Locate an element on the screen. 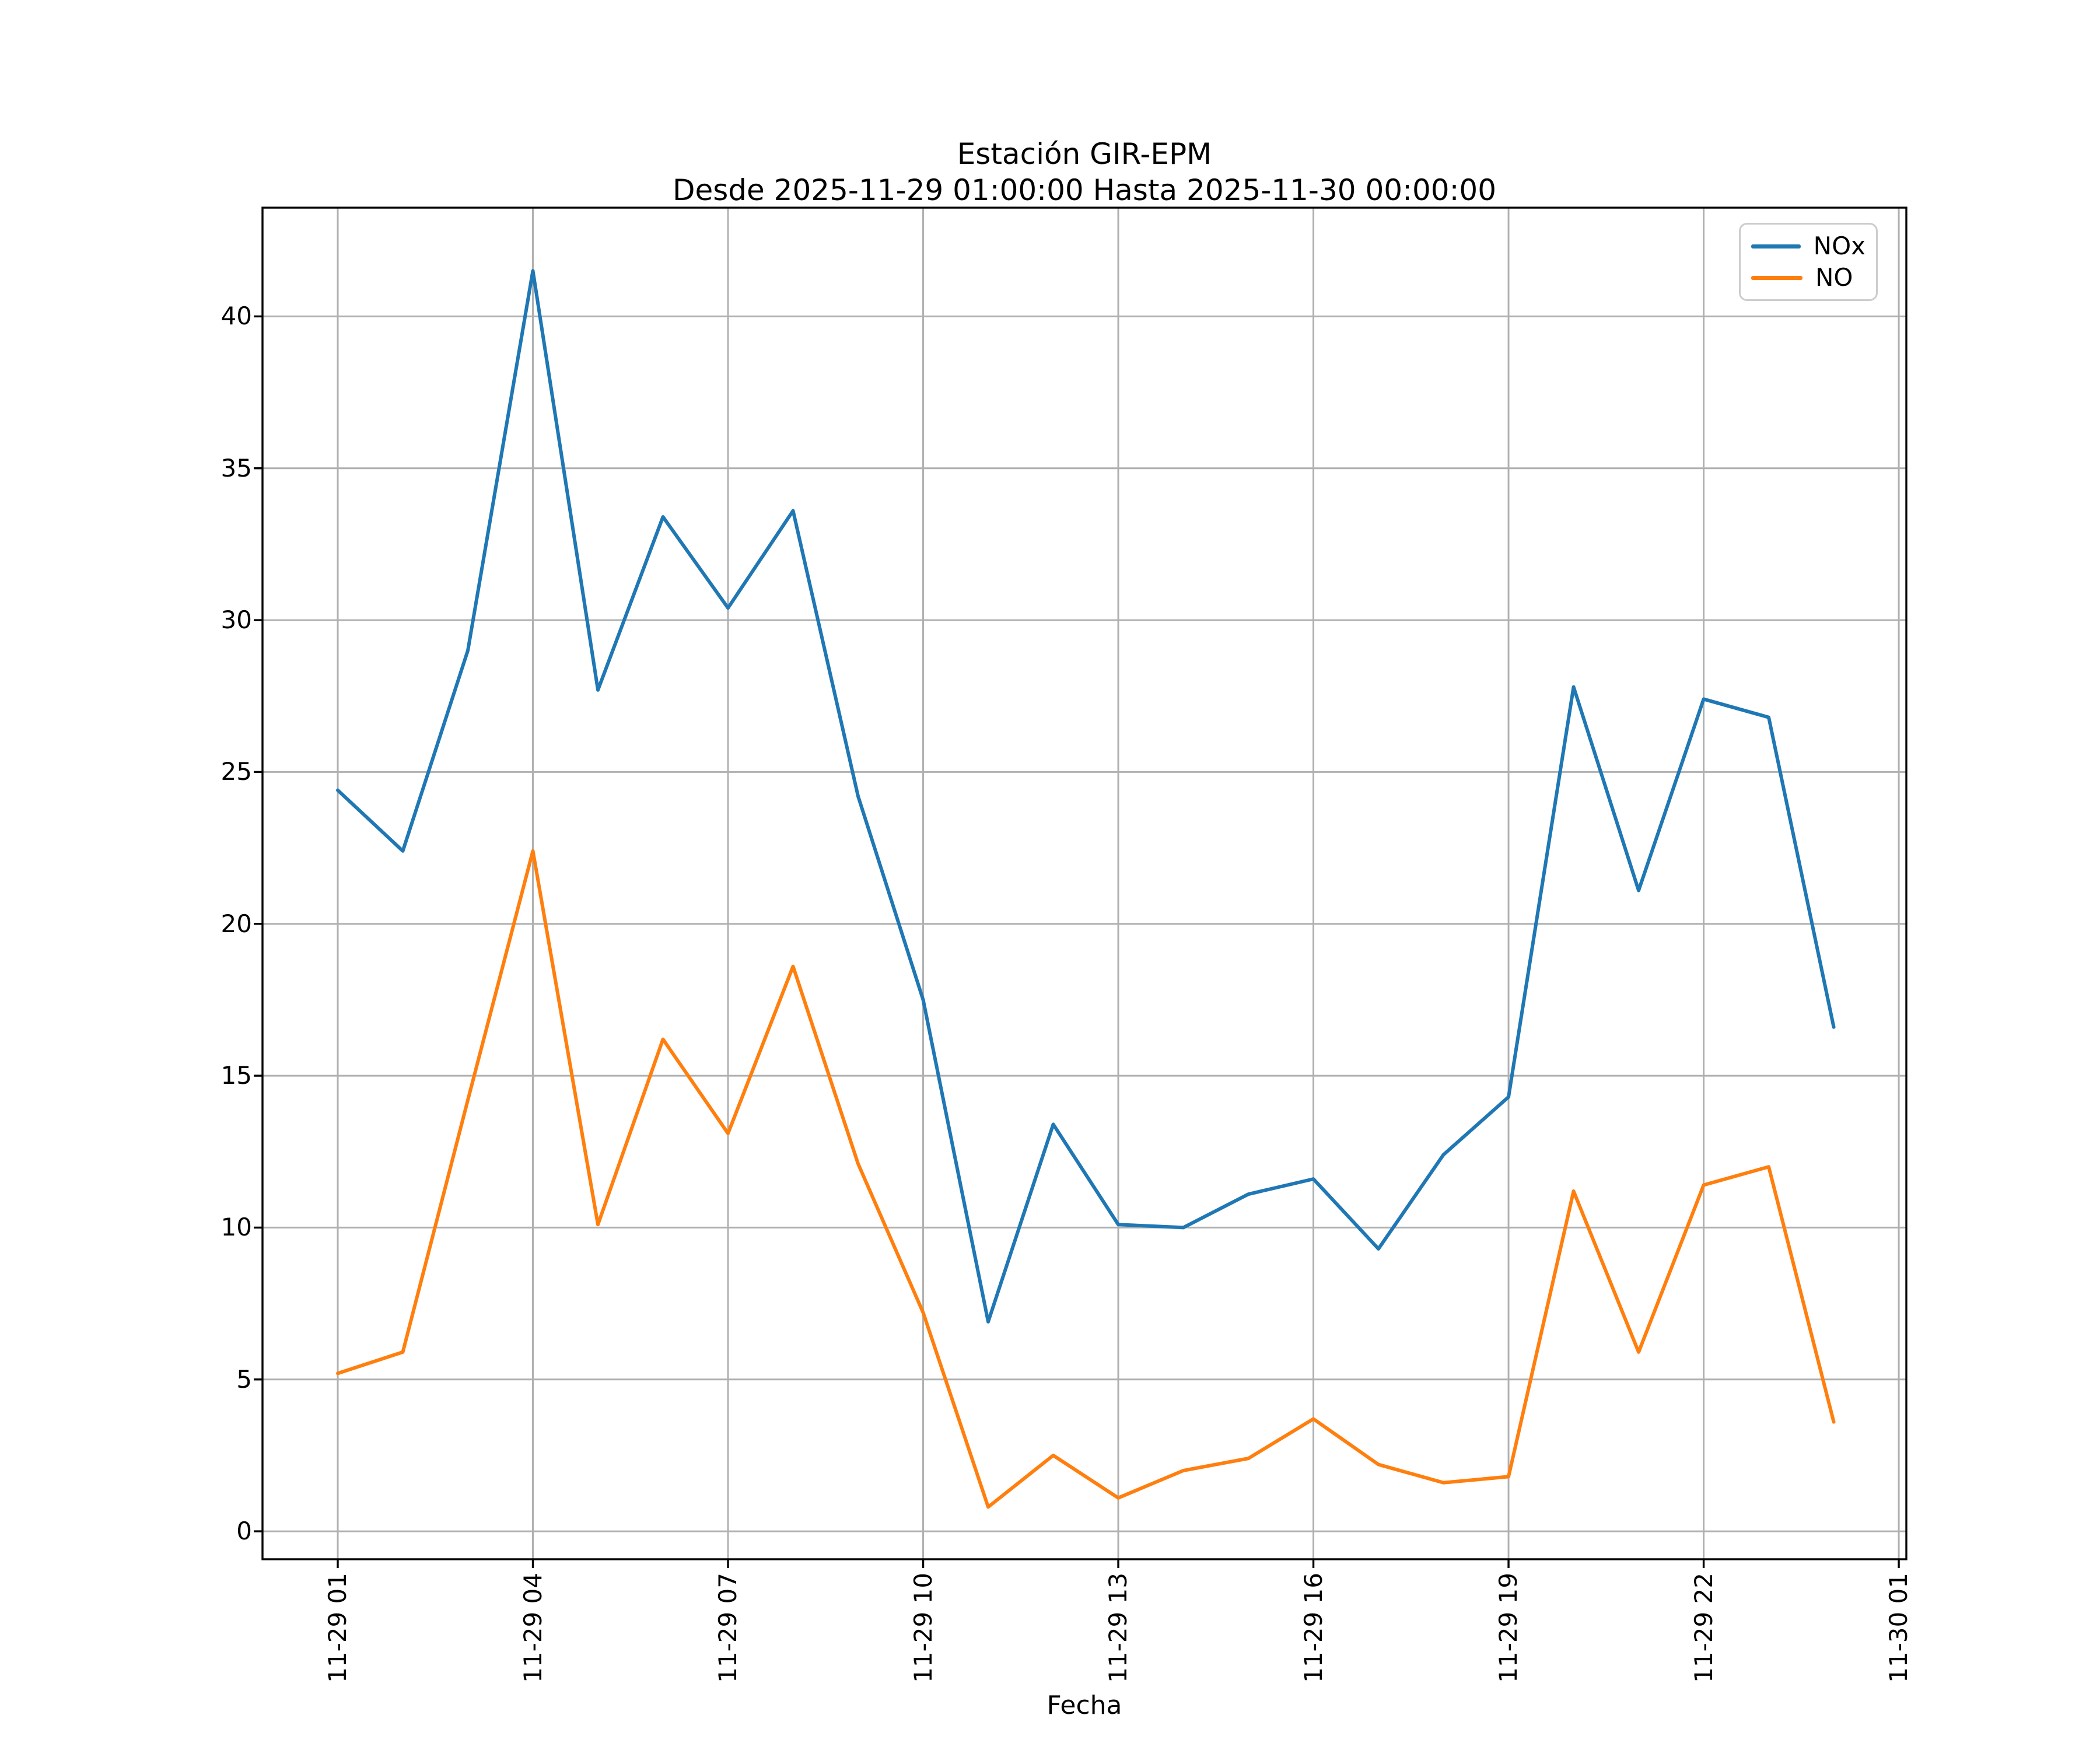  y-tick-label: 5 is located at coordinates (244, 1379).